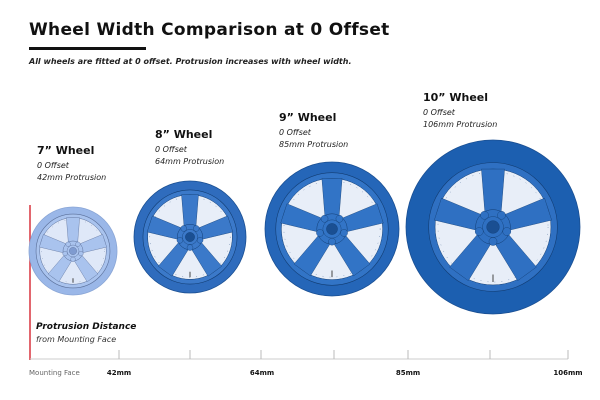  What do you see at coordinates (262, 373) in the screenshot?
I see `tick-label-64: 64mm` at bounding box center [262, 373].